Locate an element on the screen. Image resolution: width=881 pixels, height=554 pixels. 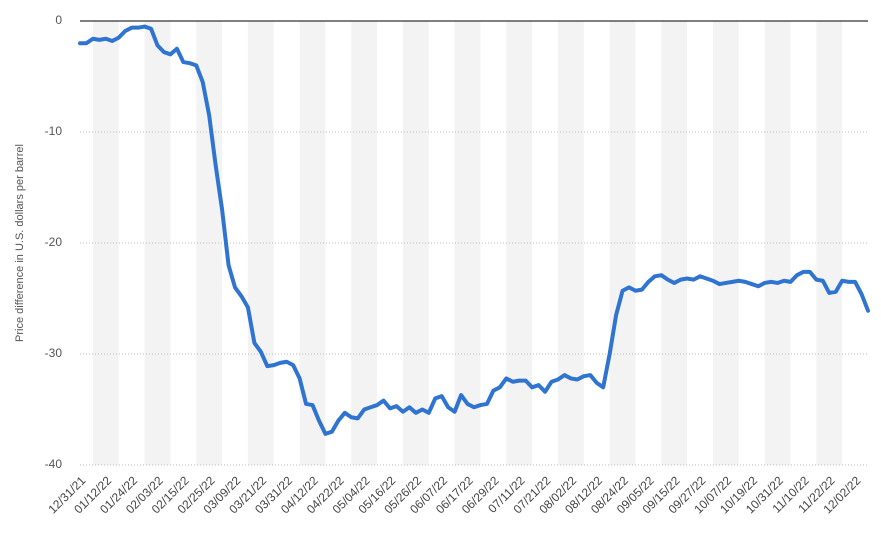
y-tick-label: -40 is located at coordinates (54, 464).